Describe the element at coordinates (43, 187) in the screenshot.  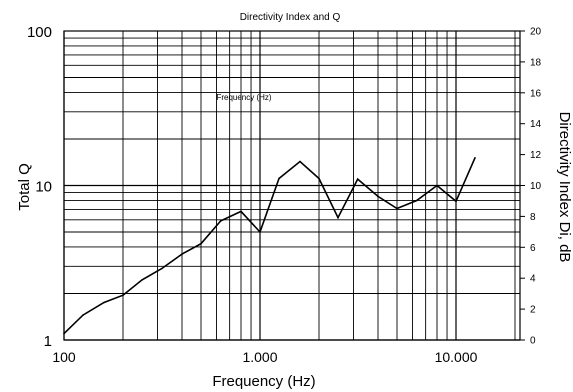
I see `y-left-tick-label: 10` at that location.